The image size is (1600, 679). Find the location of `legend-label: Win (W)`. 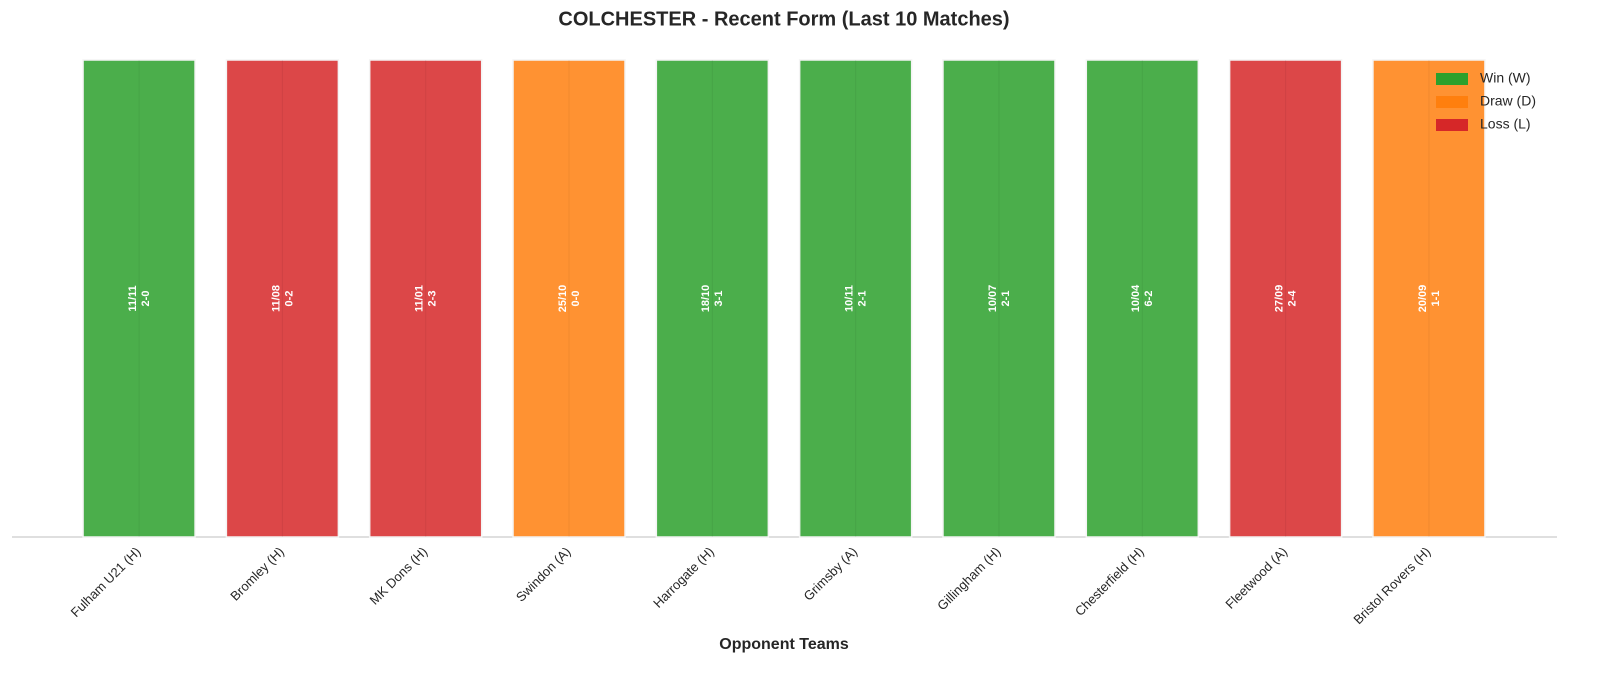

legend-label: Win (W) is located at coordinates (1505, 78).